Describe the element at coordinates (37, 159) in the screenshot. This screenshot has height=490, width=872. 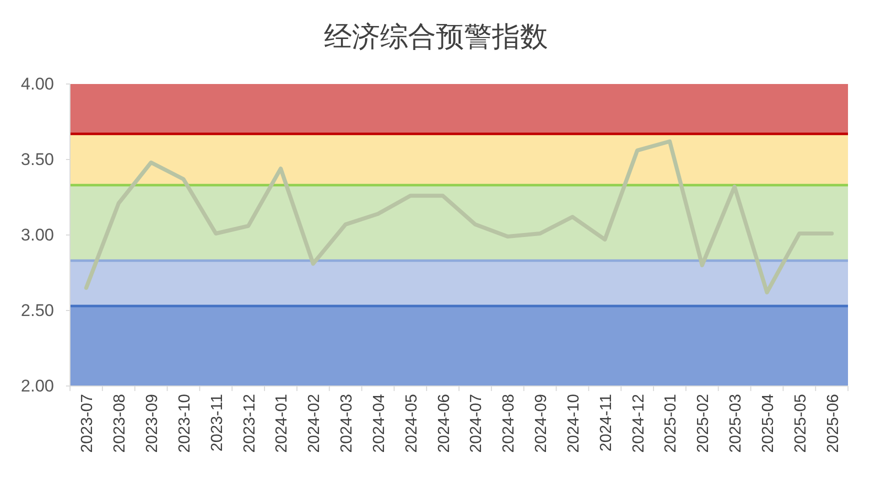
I see `y-tick-label: 3.50` at that location.